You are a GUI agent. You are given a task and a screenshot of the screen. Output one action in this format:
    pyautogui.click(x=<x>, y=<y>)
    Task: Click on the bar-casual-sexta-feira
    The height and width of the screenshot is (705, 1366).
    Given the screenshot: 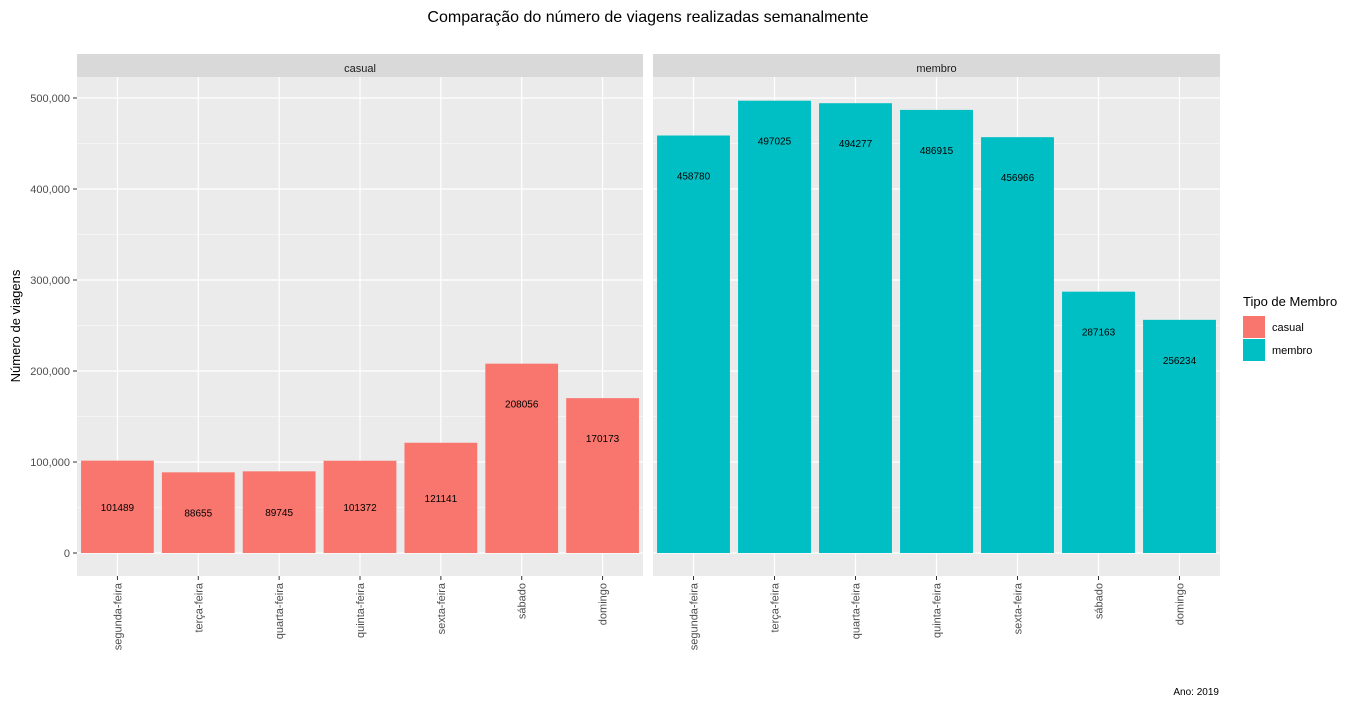 What is the action you would take?
    pyautogui.click(x=441, y=497)
    